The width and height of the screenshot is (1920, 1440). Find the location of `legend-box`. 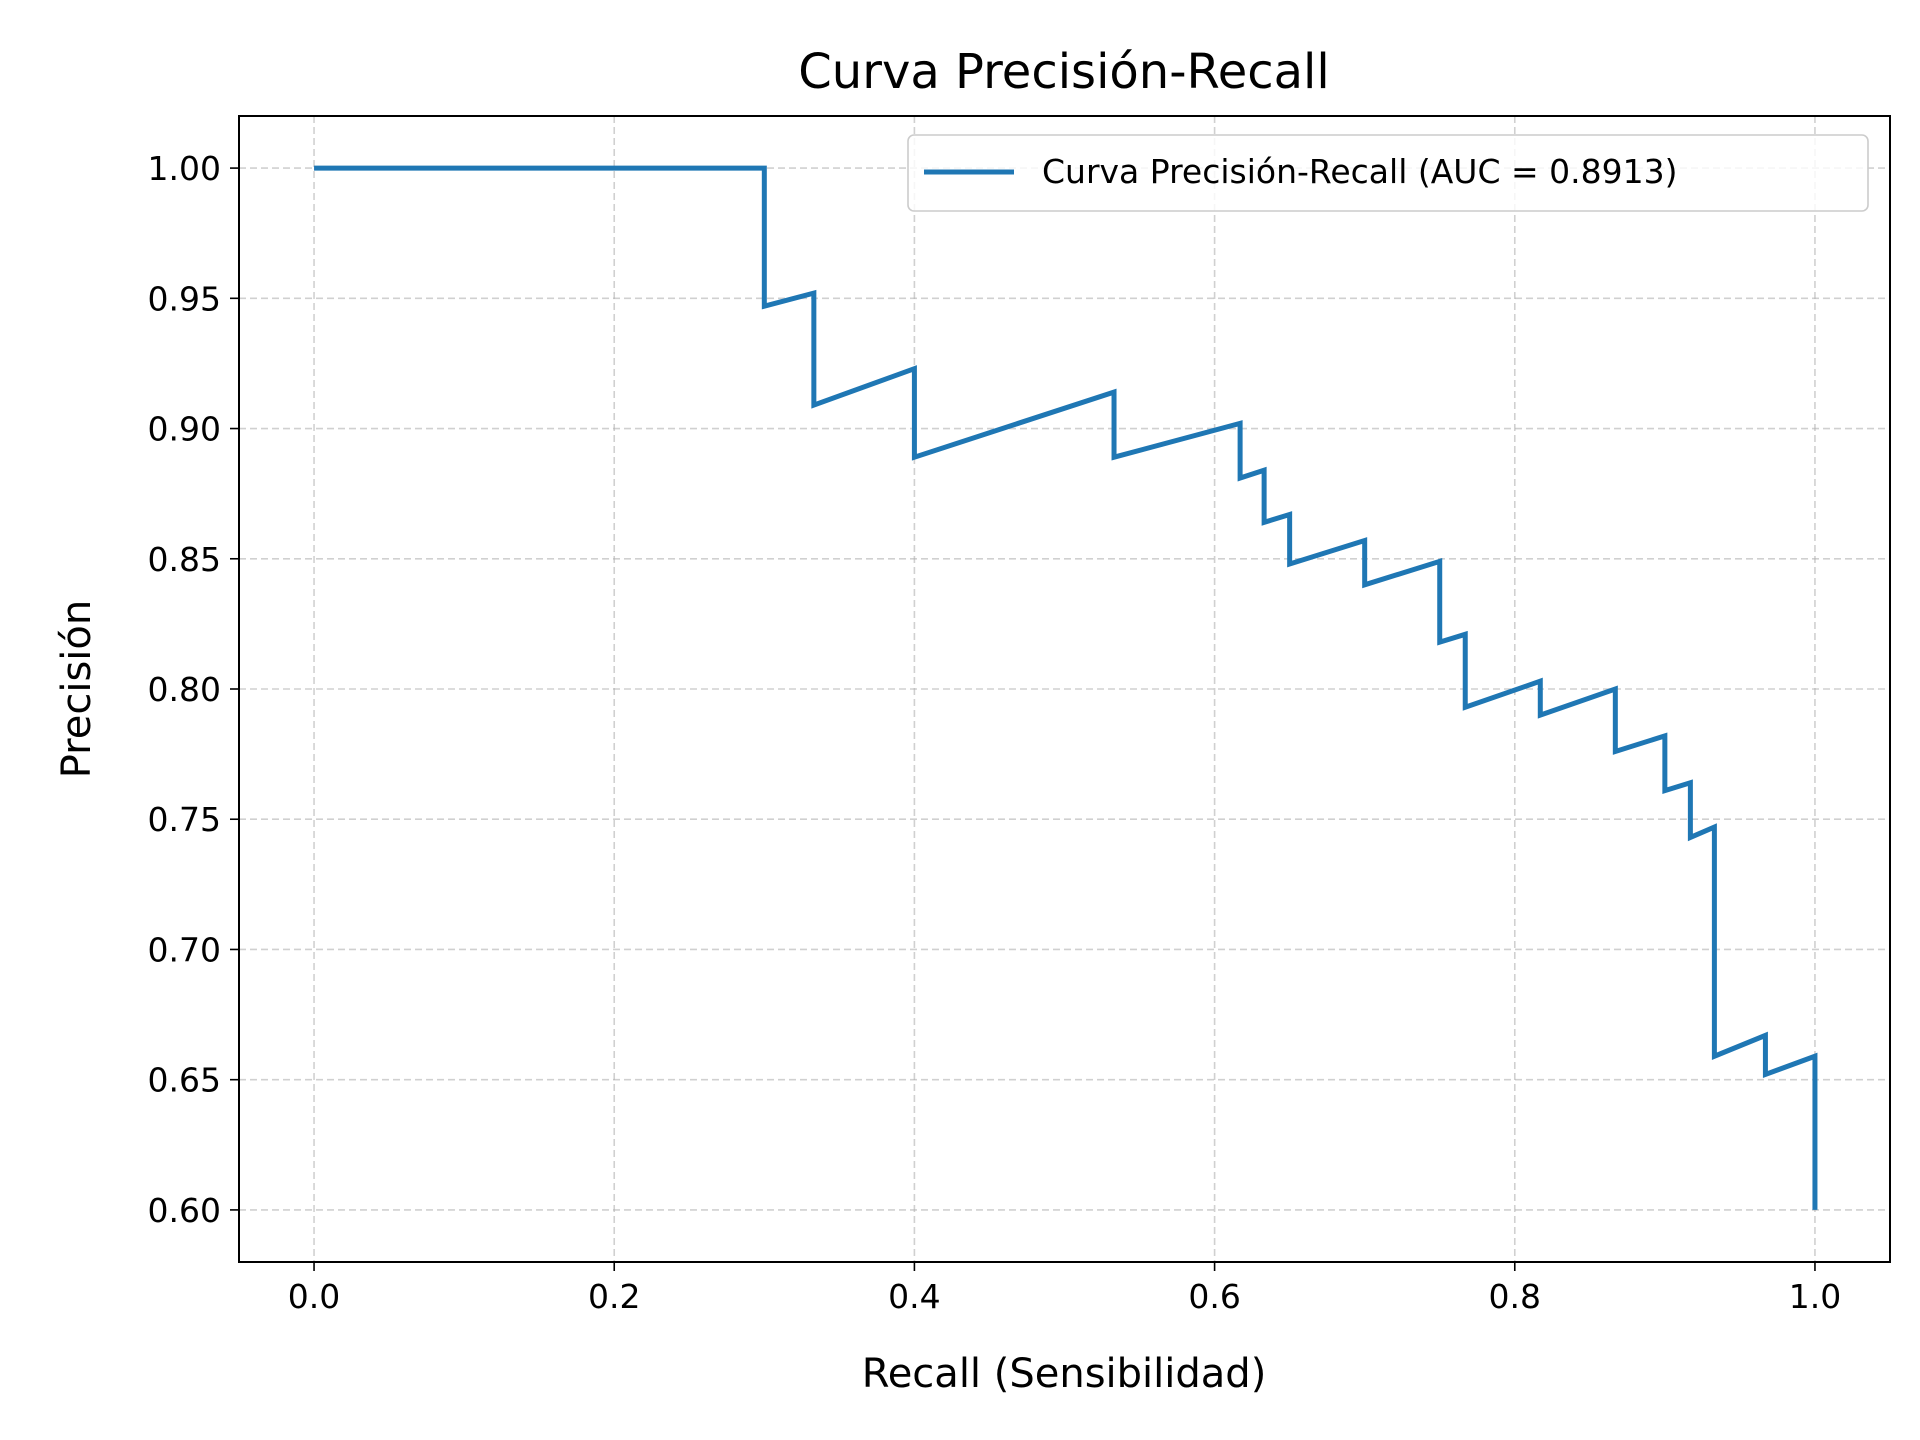

legend-box is located at coordinates (1388, 173).